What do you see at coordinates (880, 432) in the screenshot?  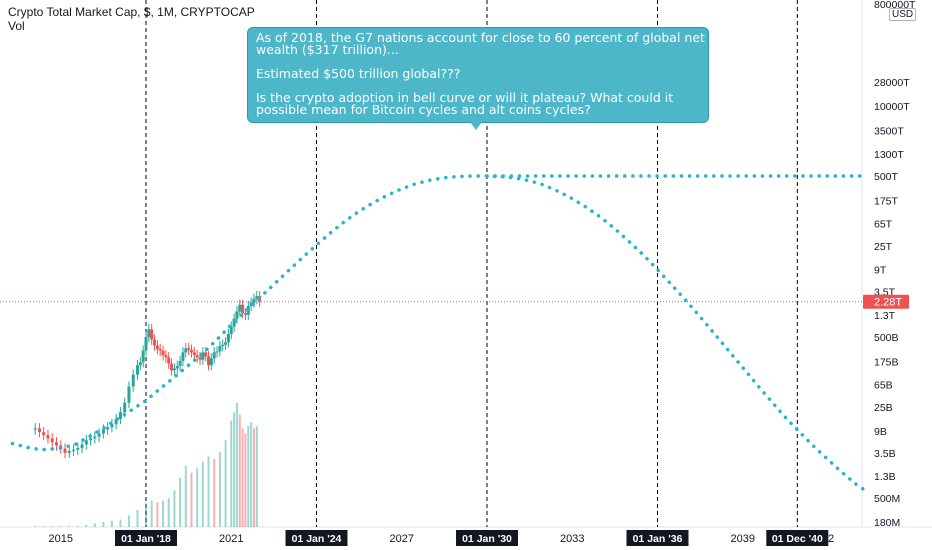 I see `y-tick-label: 9B` at bounding box center [880, 432].